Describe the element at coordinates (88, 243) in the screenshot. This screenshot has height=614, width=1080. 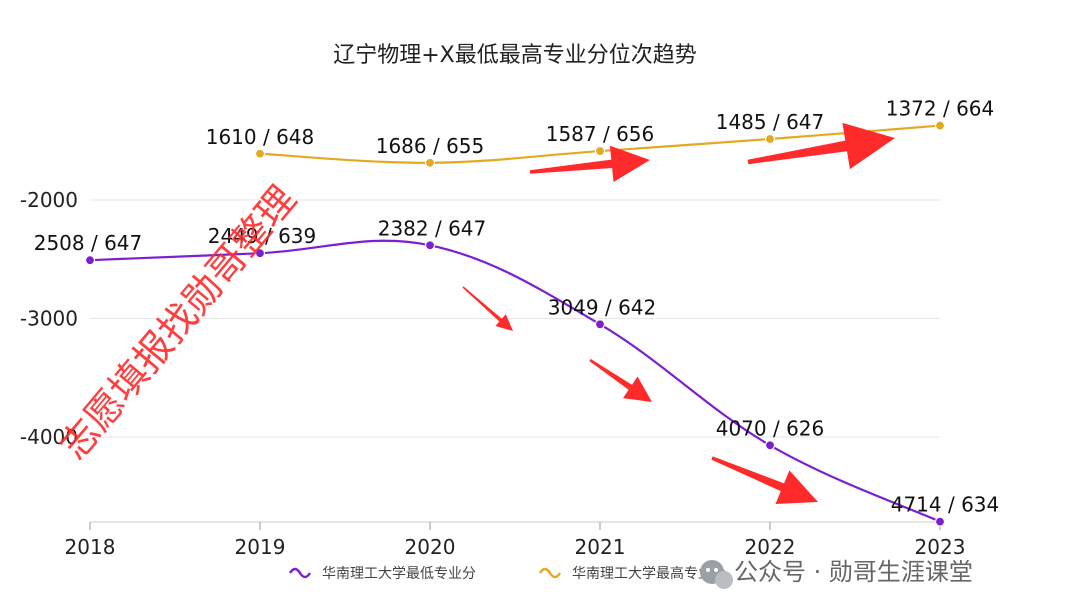
I see `data-label: 2508 / 647` at that location.